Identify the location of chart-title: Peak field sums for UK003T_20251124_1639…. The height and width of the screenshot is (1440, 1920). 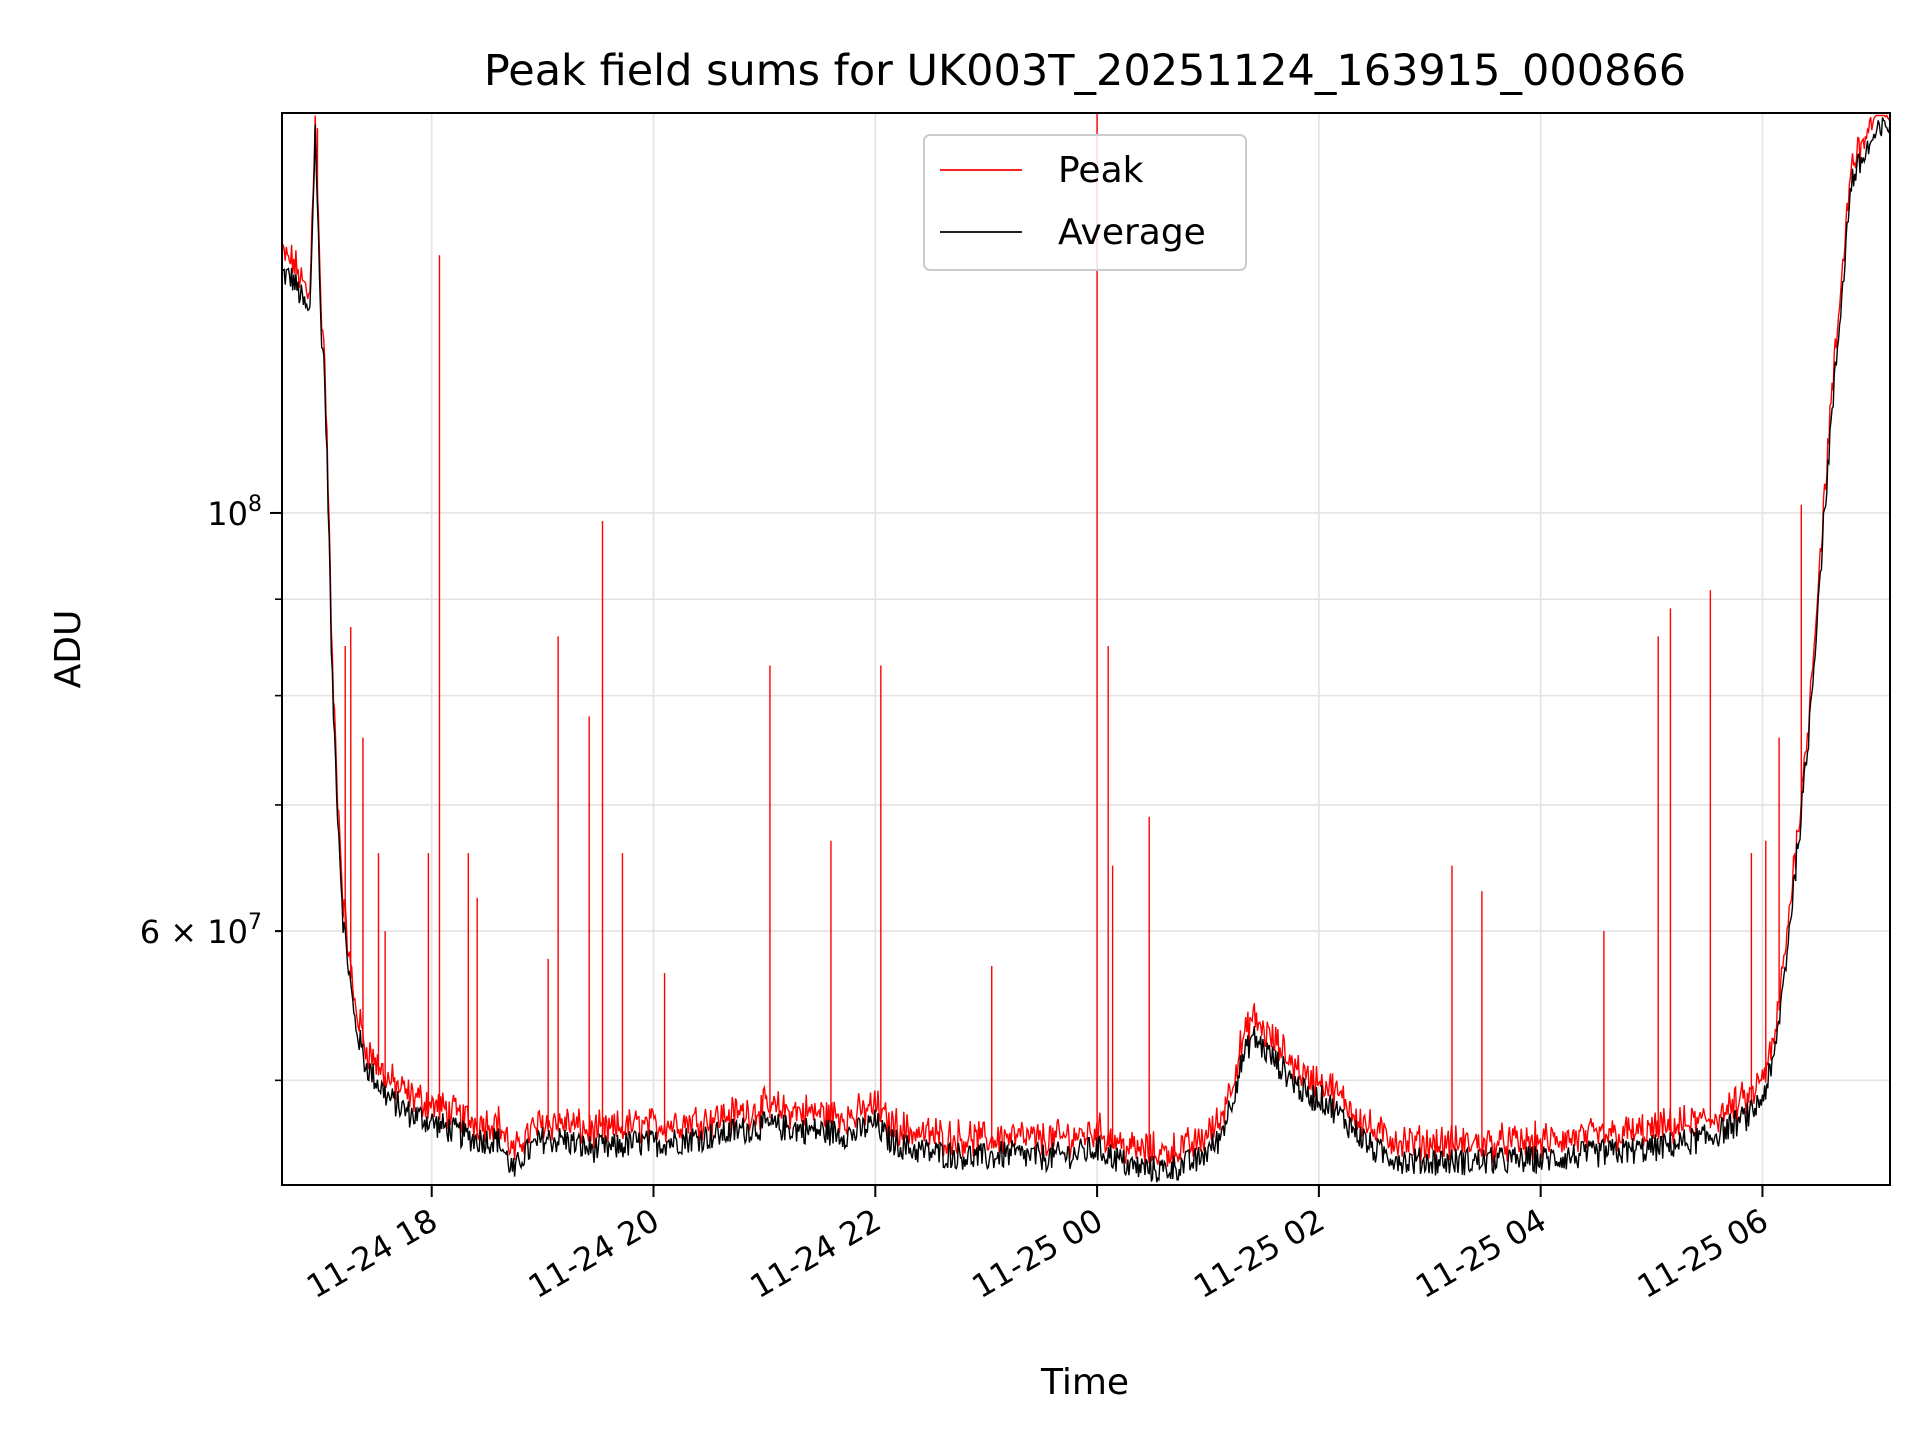
(1085, 71).